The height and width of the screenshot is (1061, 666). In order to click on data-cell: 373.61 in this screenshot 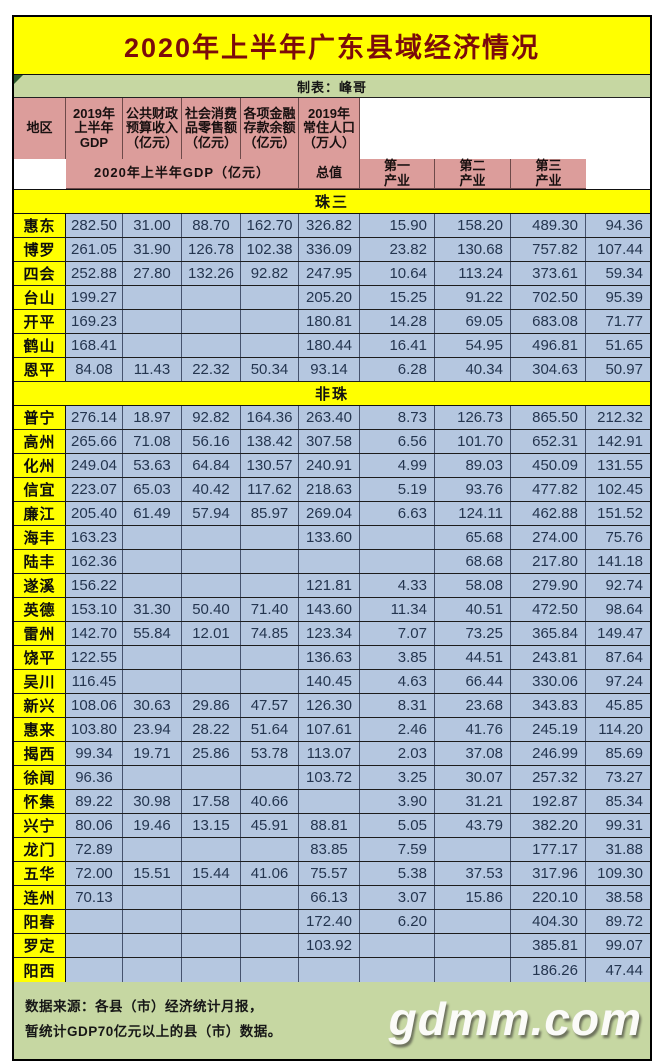, I will do `click(548, 274)`.